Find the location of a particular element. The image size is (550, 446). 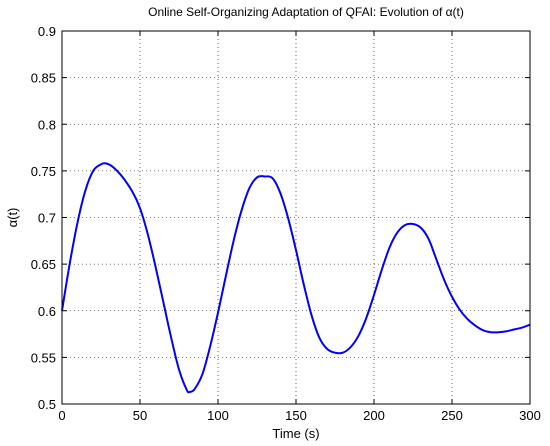

x-axis-title: Time (s) is located at coordinates (295, 433).